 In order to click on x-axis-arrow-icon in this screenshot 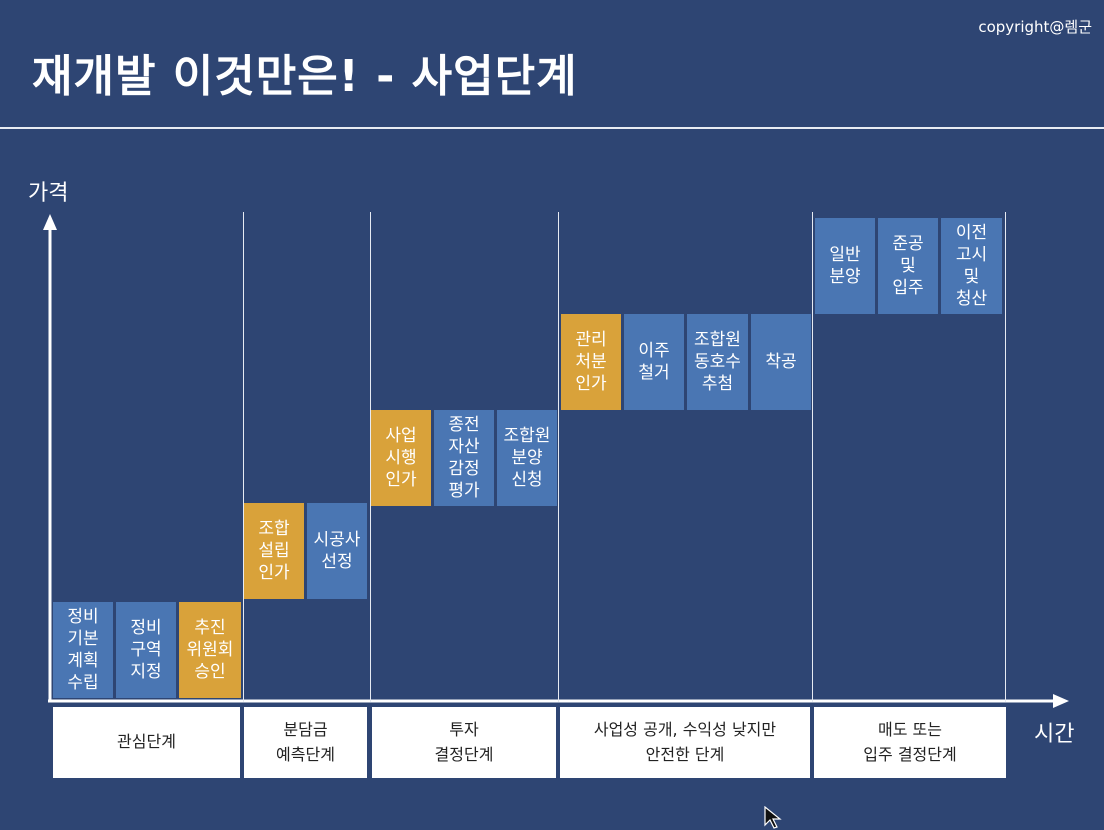, I will do `click(1061, 701)`.